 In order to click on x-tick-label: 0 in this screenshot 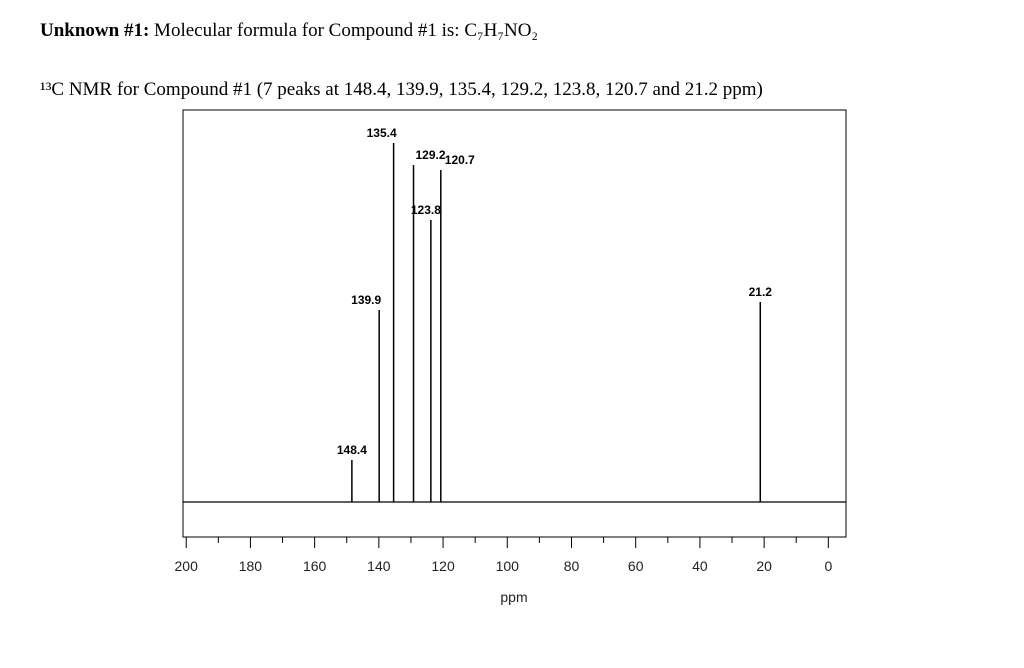, I will do `click(828, 566)`.